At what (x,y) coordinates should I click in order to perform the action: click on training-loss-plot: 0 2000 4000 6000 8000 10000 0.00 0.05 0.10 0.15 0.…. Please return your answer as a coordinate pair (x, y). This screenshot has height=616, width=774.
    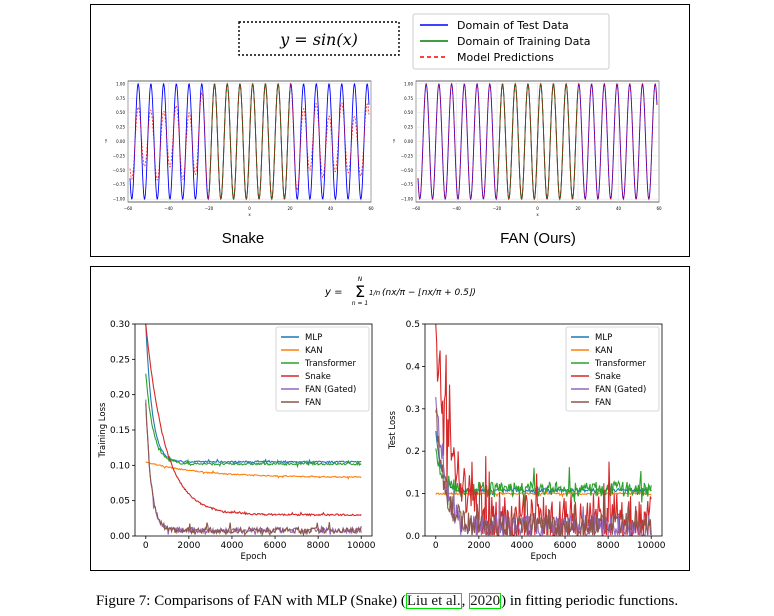
    Looking at the image, I should click on (237, 441).